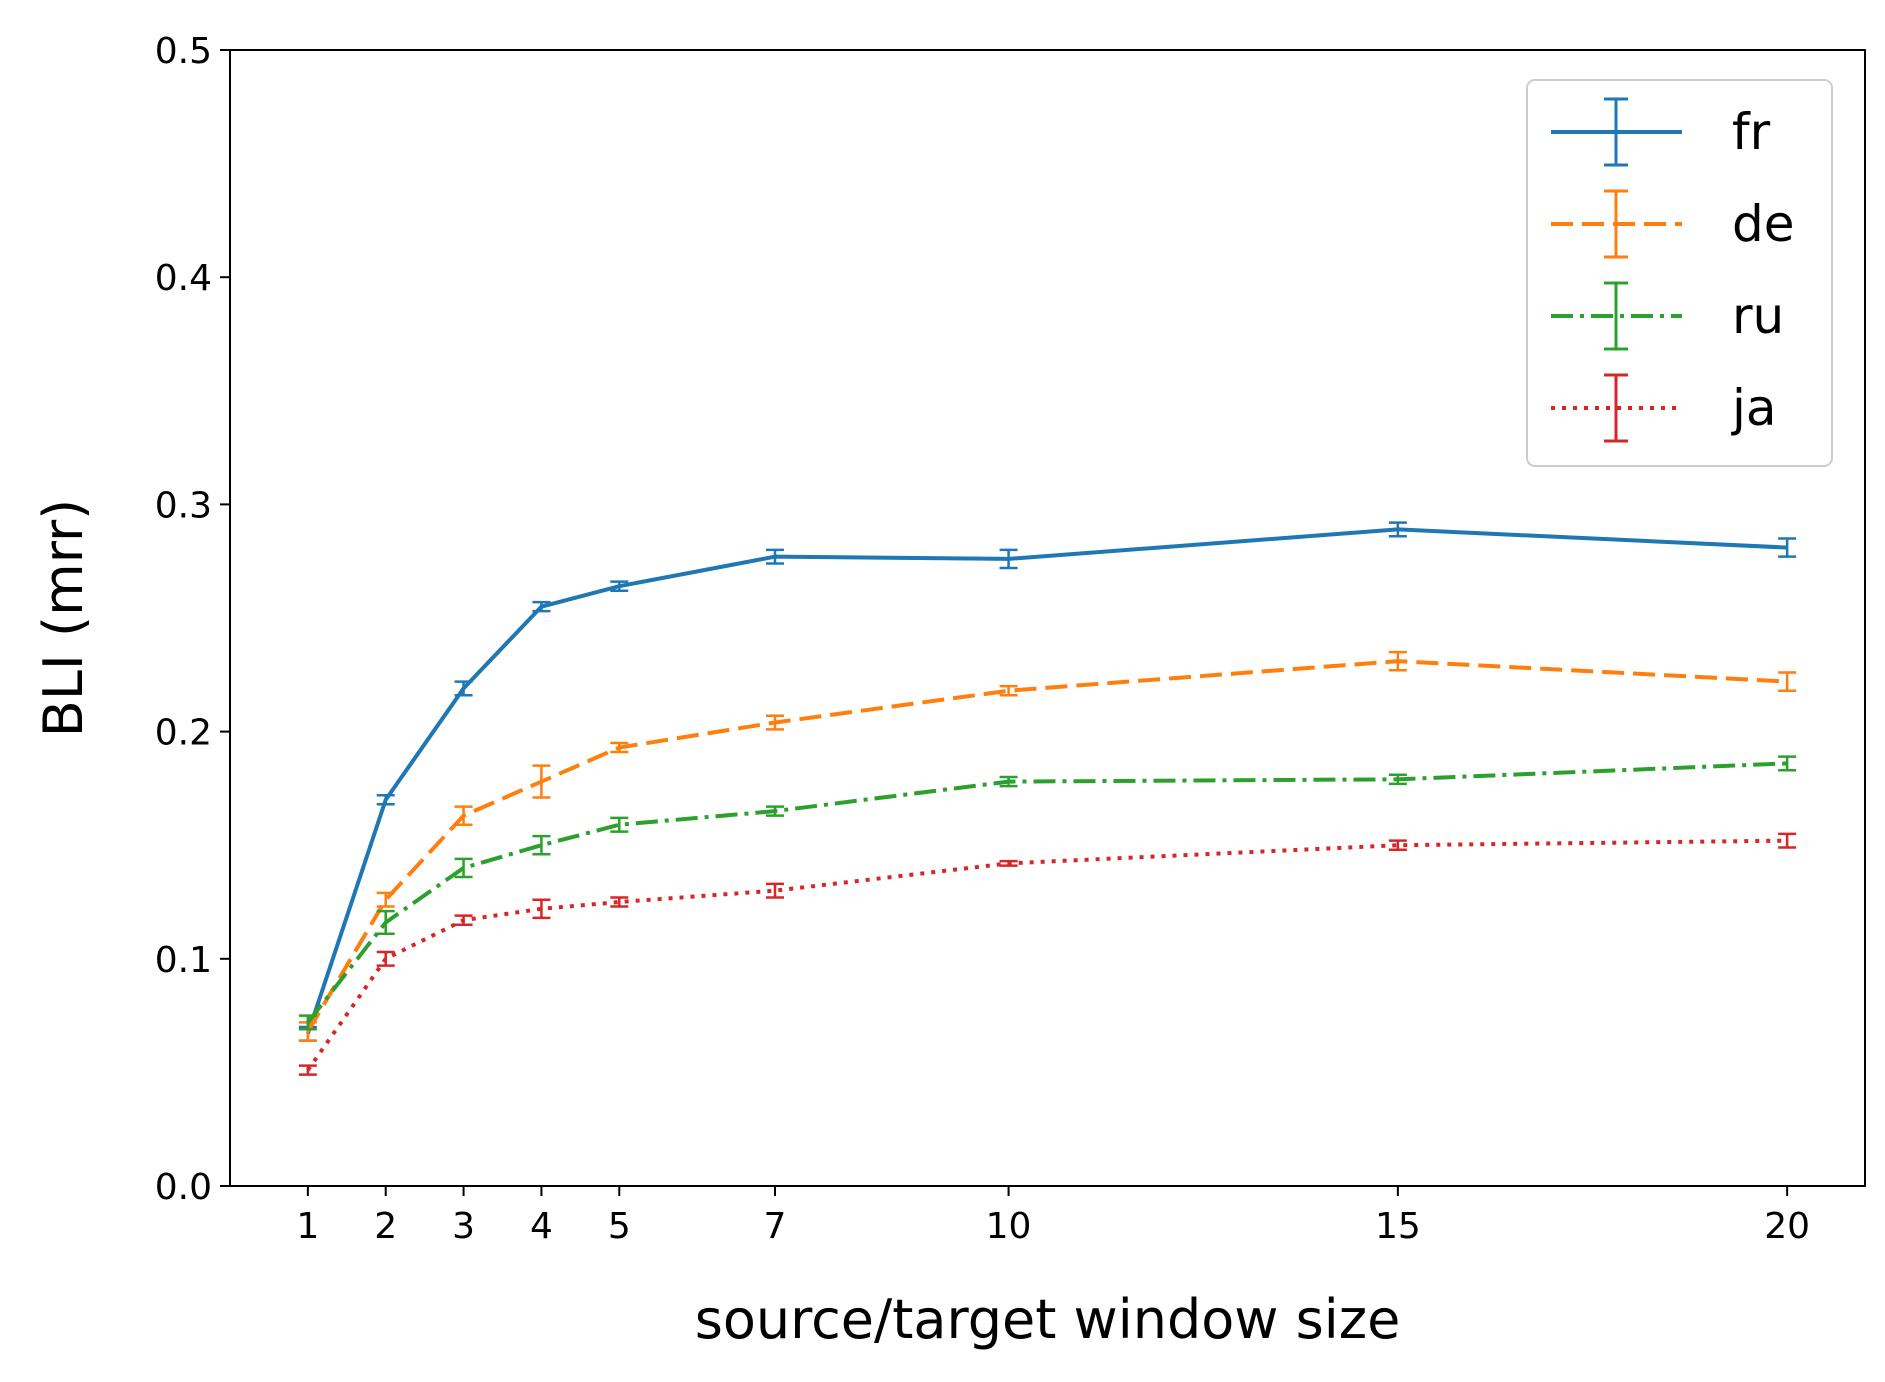 The width and height of the screenshot is (1885, 1382). Describe the element at coordinates (183, 278) in the screenshot. I see `y-tick-label: 0.4` at that location.